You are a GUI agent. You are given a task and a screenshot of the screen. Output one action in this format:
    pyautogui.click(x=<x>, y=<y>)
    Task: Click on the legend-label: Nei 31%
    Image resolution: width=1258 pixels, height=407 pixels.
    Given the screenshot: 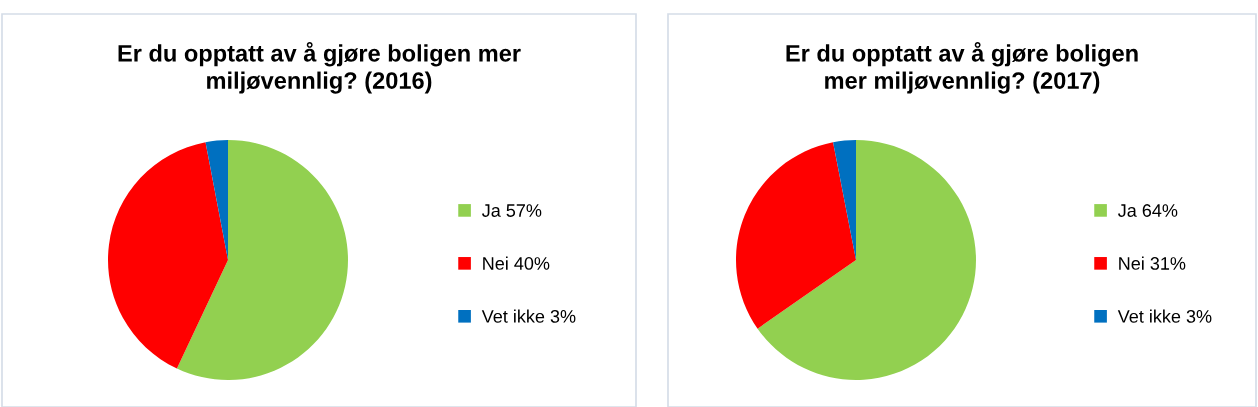 What is the action you would take?
    pyautogui.click(x=1152, y=263)
    